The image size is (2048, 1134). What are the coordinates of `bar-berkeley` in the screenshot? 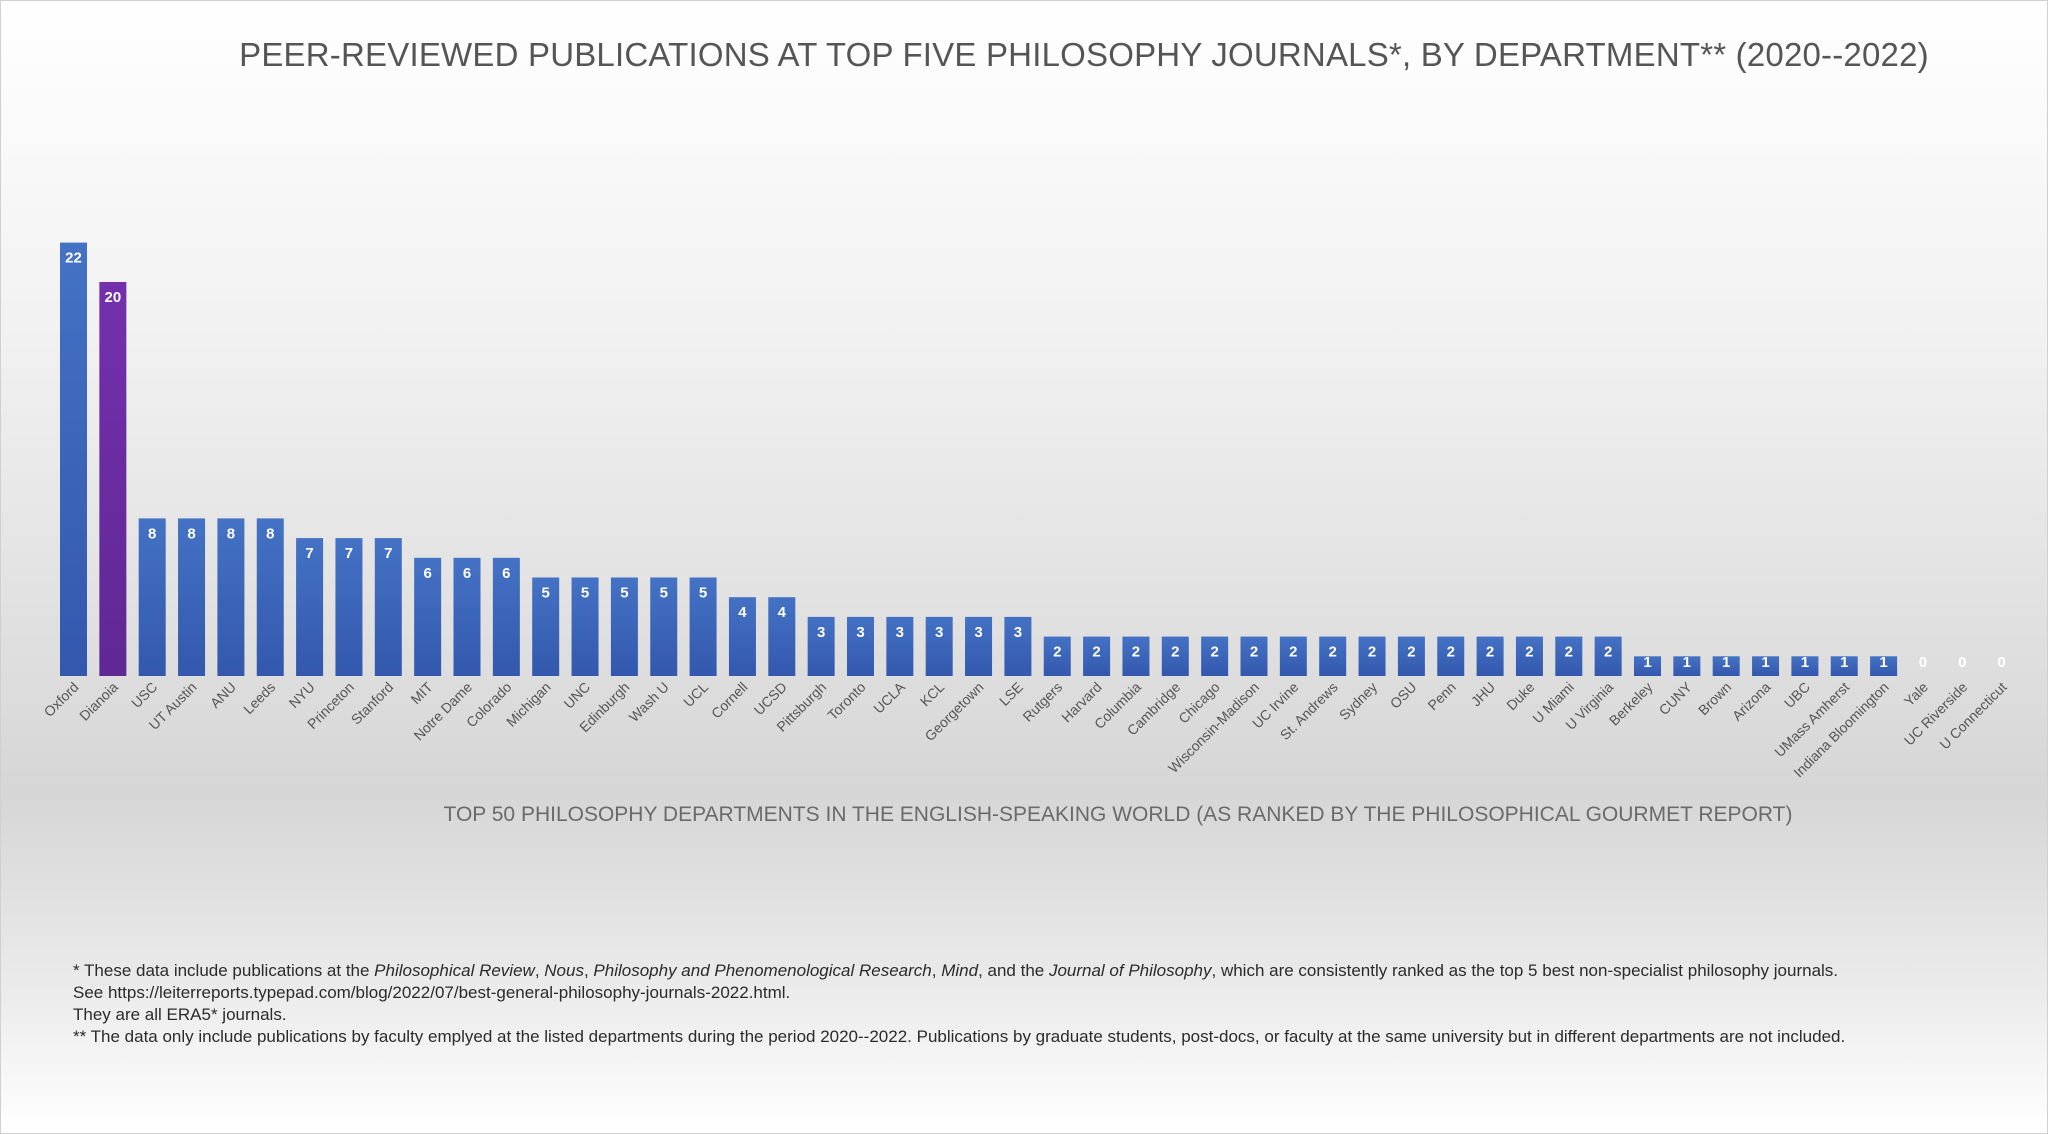 It's located at (1647, 666).